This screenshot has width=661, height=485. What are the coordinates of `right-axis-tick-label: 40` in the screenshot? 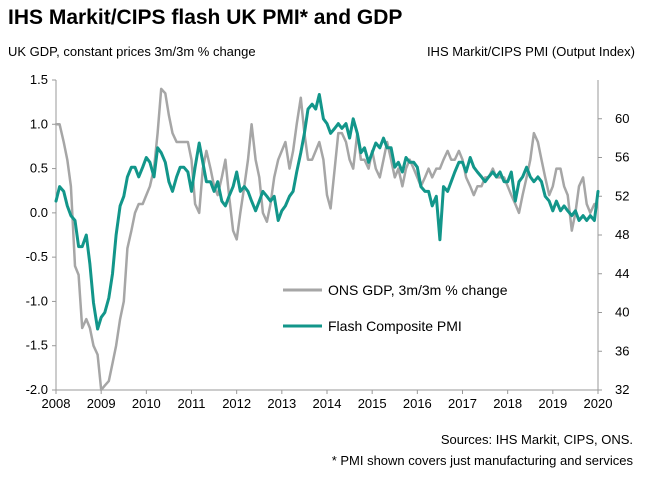 It's located at (622, 312).